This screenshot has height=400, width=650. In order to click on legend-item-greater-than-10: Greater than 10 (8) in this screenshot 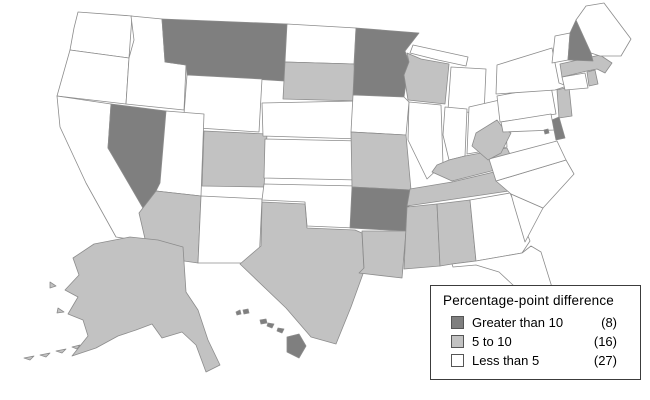, I will do `click(541, 322)`.